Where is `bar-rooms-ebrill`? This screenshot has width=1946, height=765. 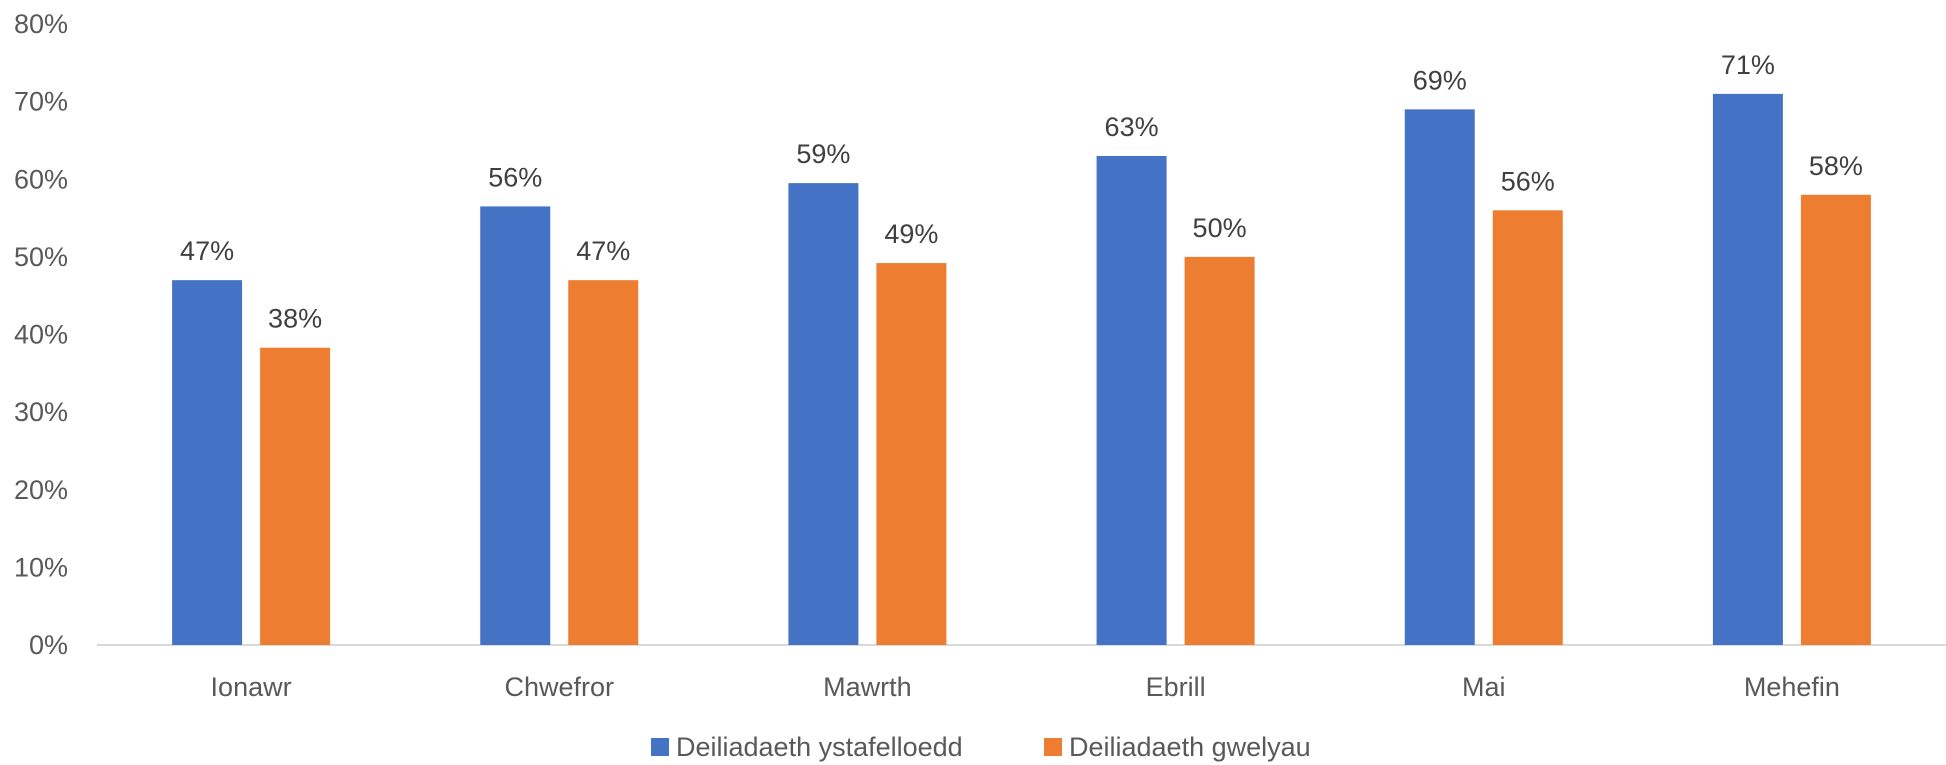 bar-rooms-ebrill is located at coordinates (1131, 400).